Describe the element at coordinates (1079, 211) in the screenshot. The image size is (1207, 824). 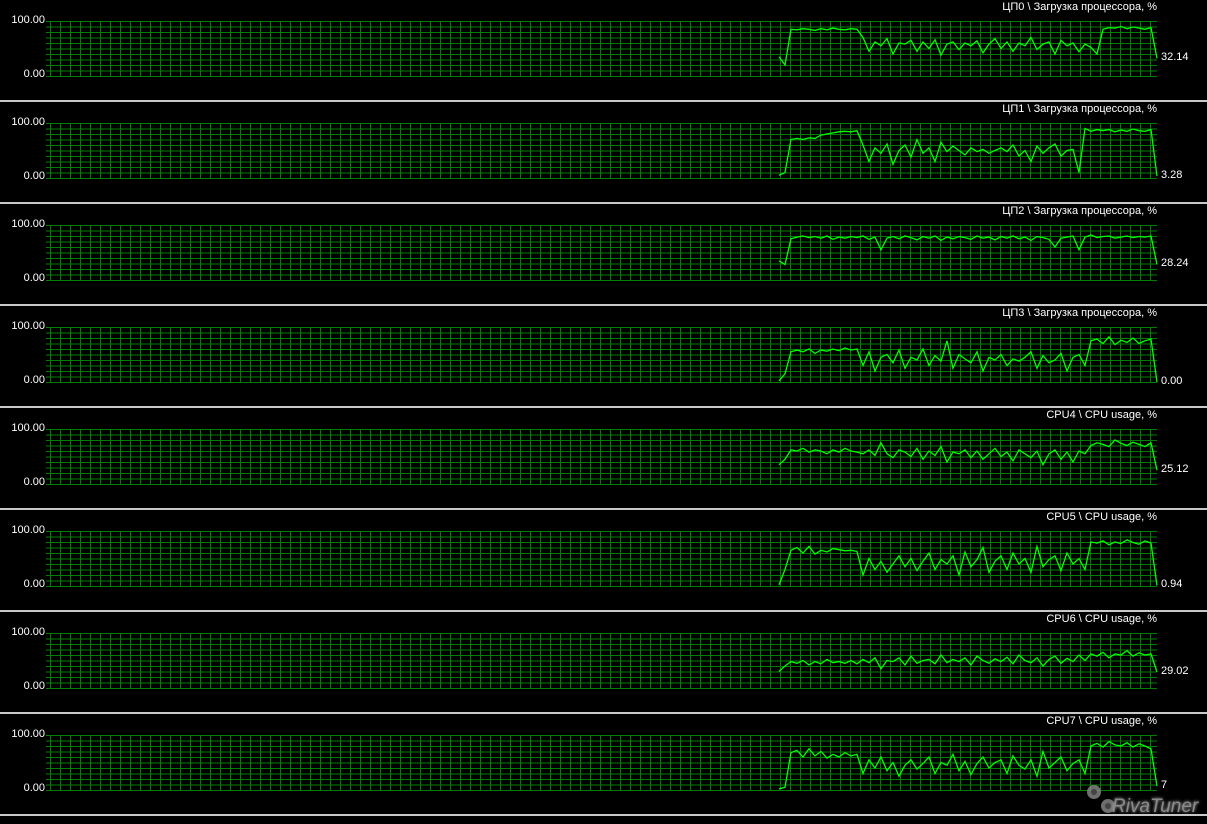
I see `graph-title: ЦП2 \ Загрузка процессора, %` at that location.